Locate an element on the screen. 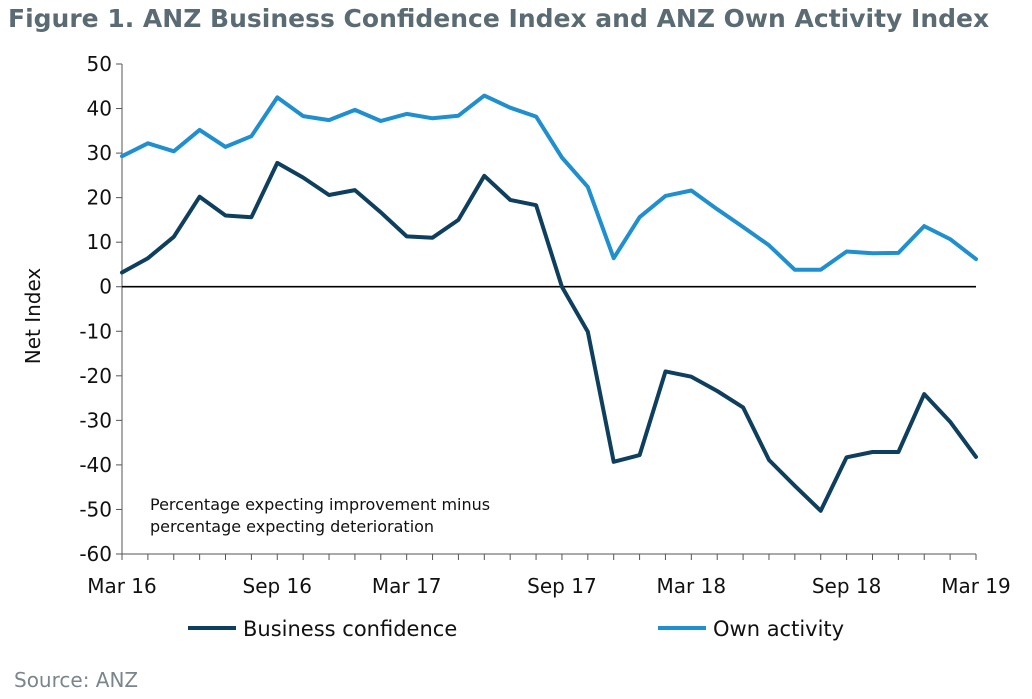 Image resolution: width=1032 pixels, height=699 pixels. x-tick-label: Sep 17 is located at coordinates (562, 586).